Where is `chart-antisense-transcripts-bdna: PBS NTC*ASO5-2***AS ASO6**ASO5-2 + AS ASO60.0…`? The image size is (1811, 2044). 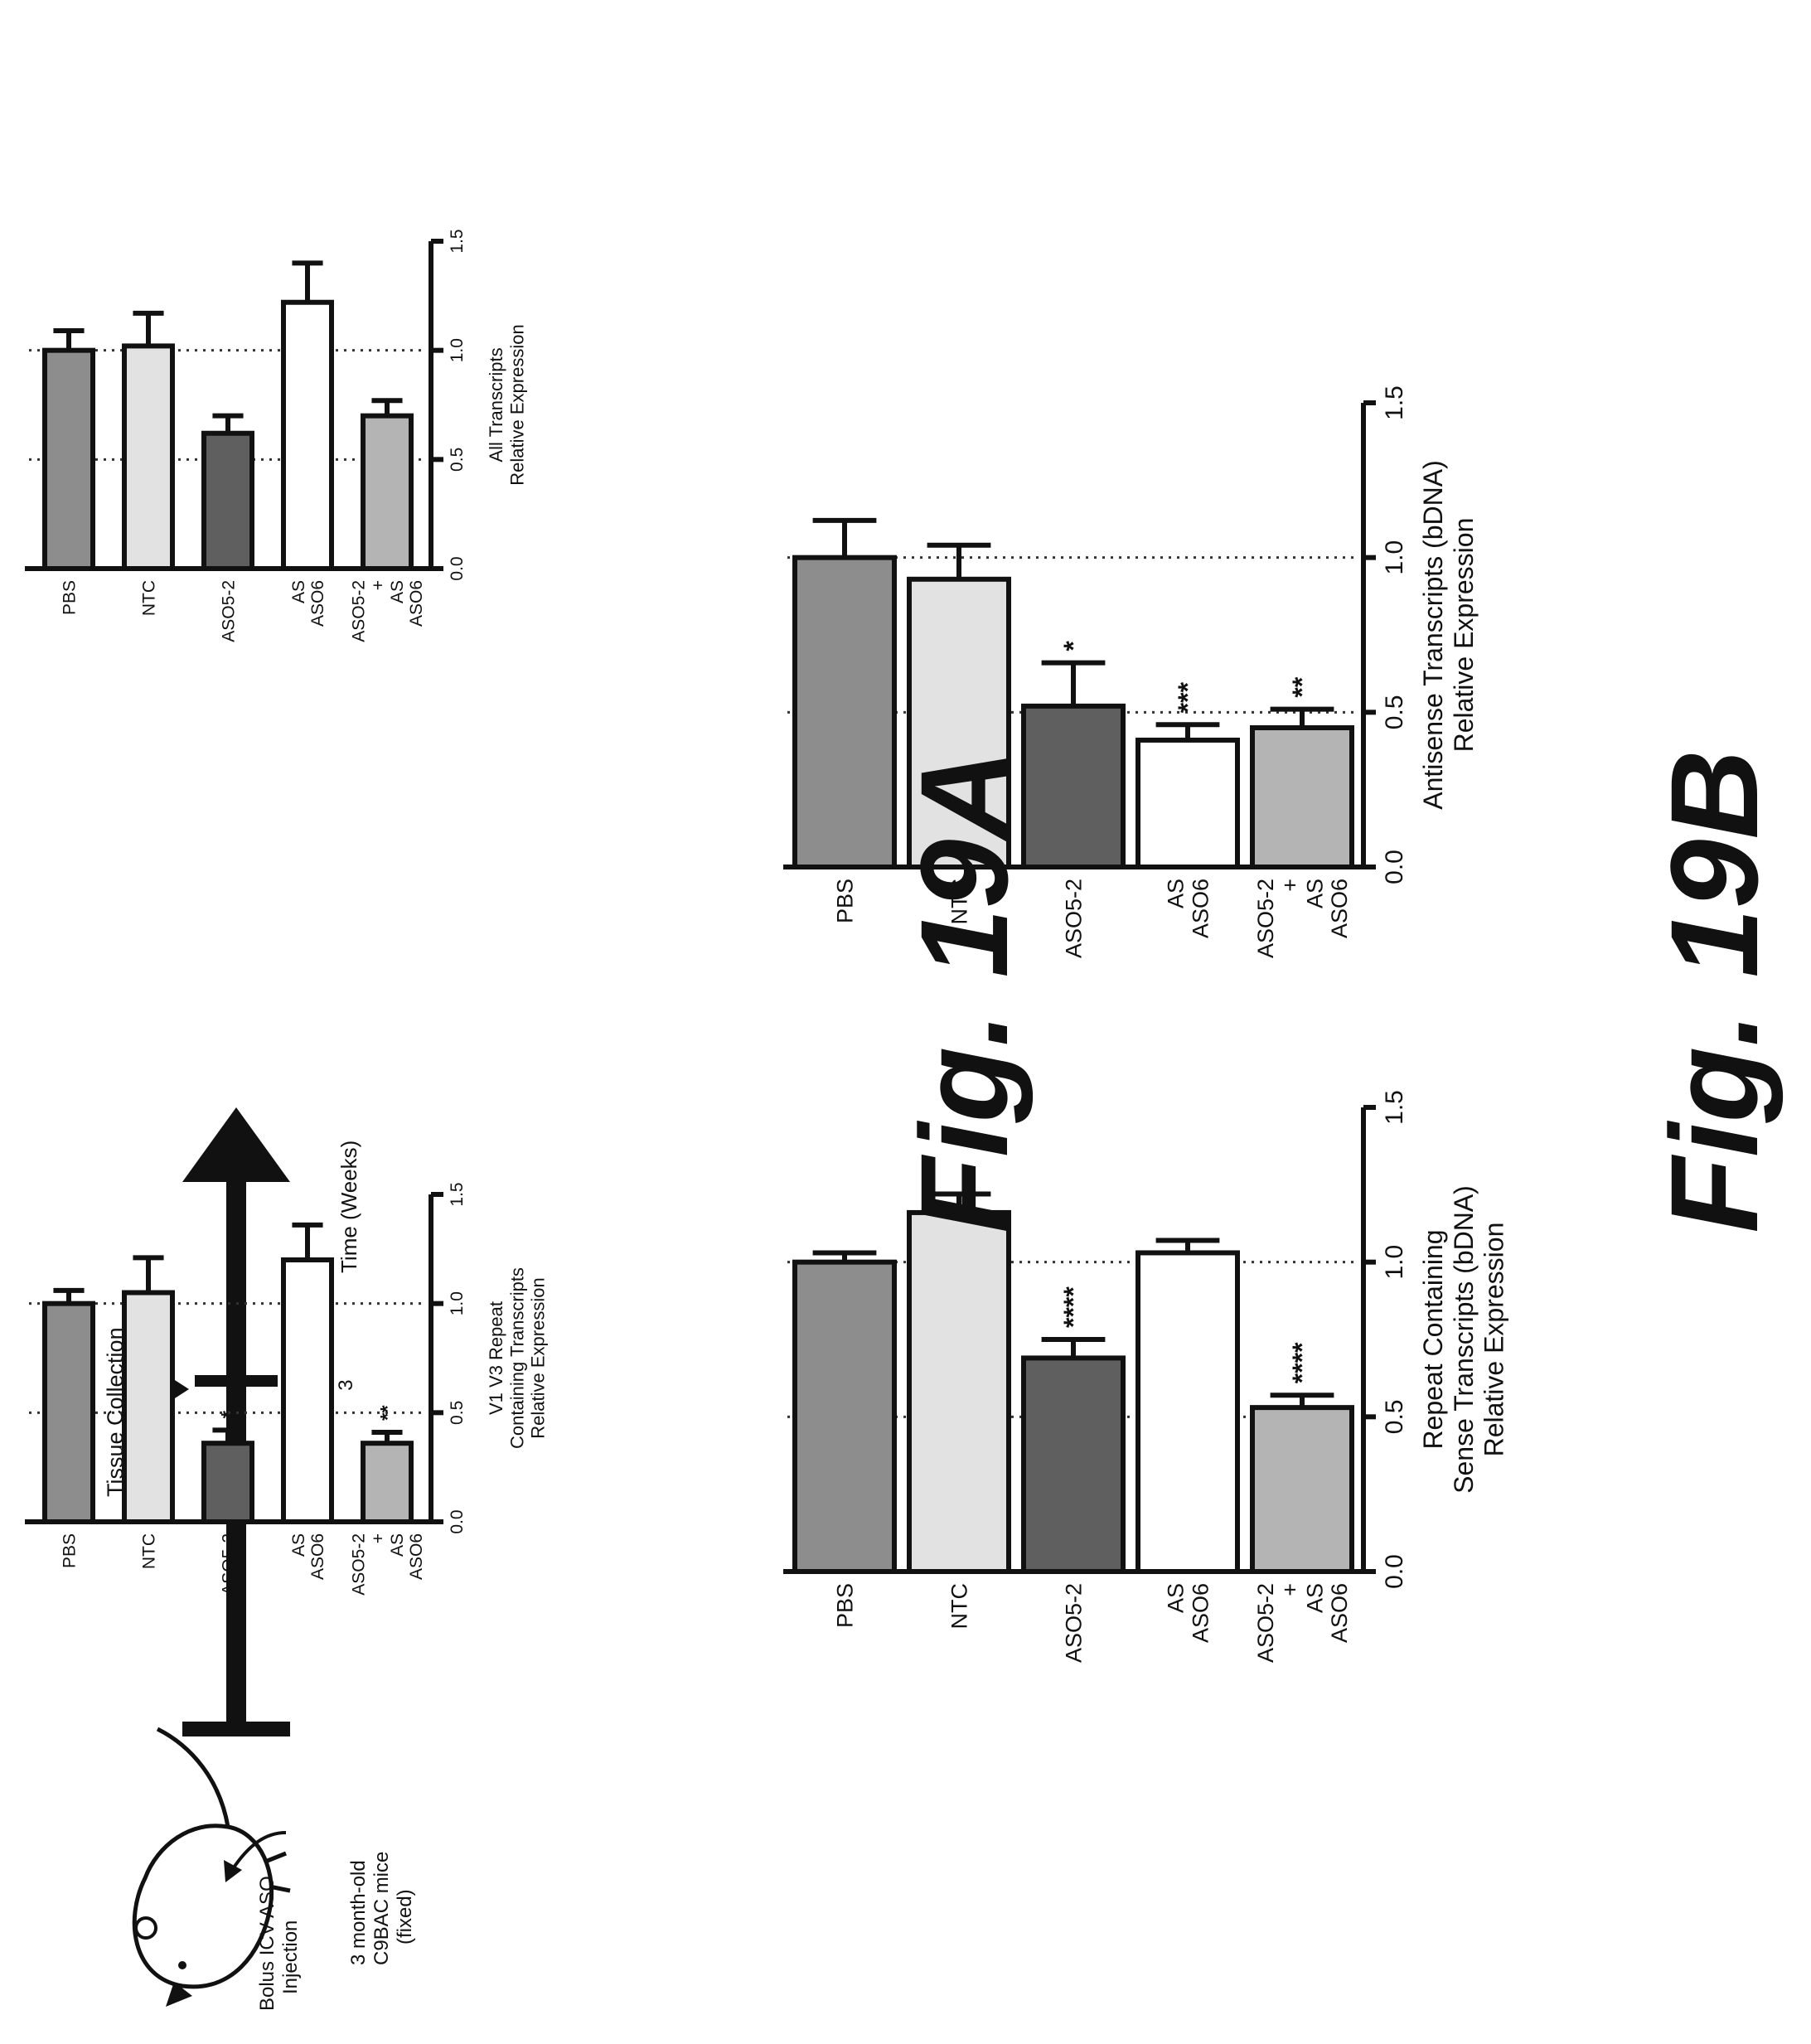
chart-antisense-transcripts-bdna: PBS NTC*ASO5-2***AS ASO6**ASO5-2 + AS ASO60.0… is located at coordinates (1131, 671).